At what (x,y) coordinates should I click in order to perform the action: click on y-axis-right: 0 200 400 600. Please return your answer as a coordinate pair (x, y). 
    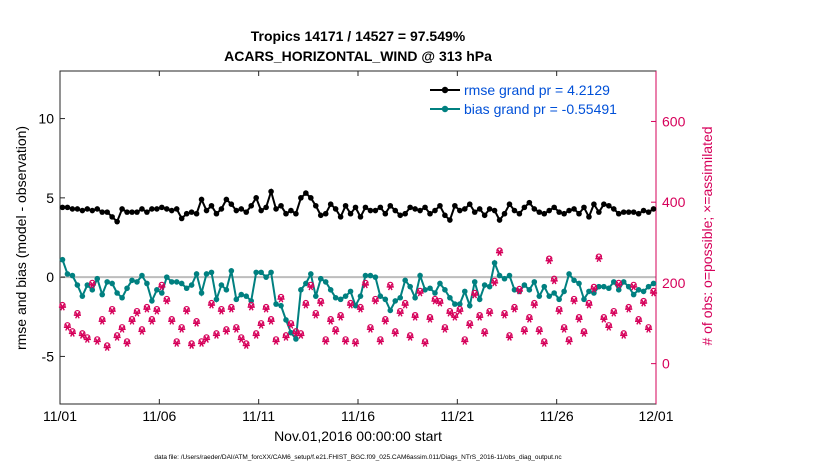
    Looking at the image, I should click on (668, 237).